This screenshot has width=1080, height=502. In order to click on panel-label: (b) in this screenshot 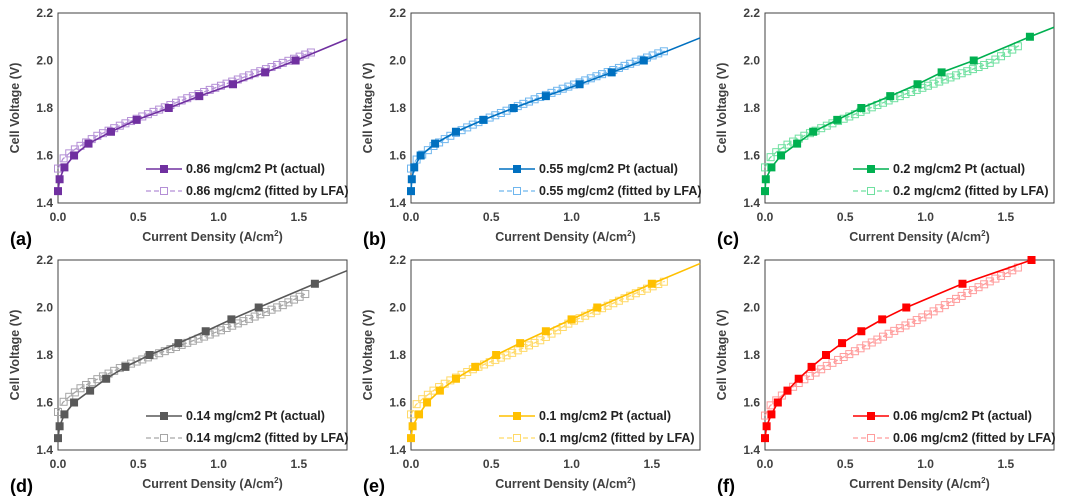, I will do `click(374, 239)`.